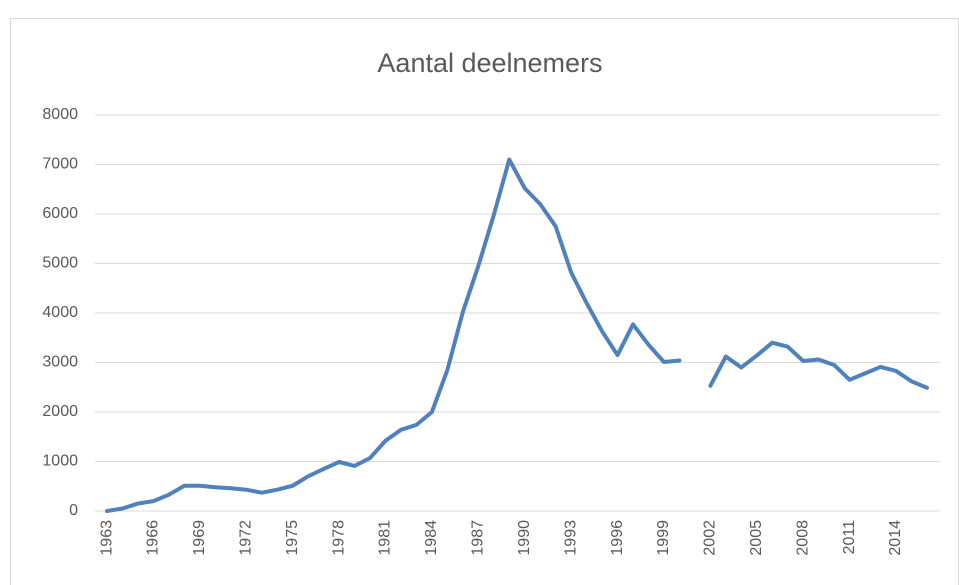  I want to click on x-tick-label: 1999, so click(663, 538).